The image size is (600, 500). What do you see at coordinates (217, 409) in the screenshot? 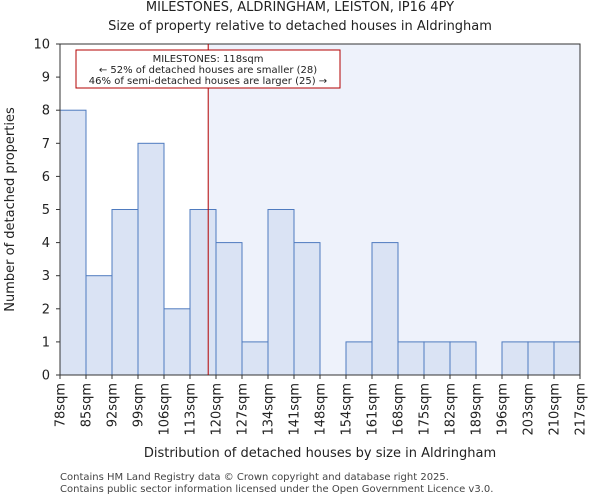
I see `x-tick-label: 120sqm` at bounding box center [217, 409].